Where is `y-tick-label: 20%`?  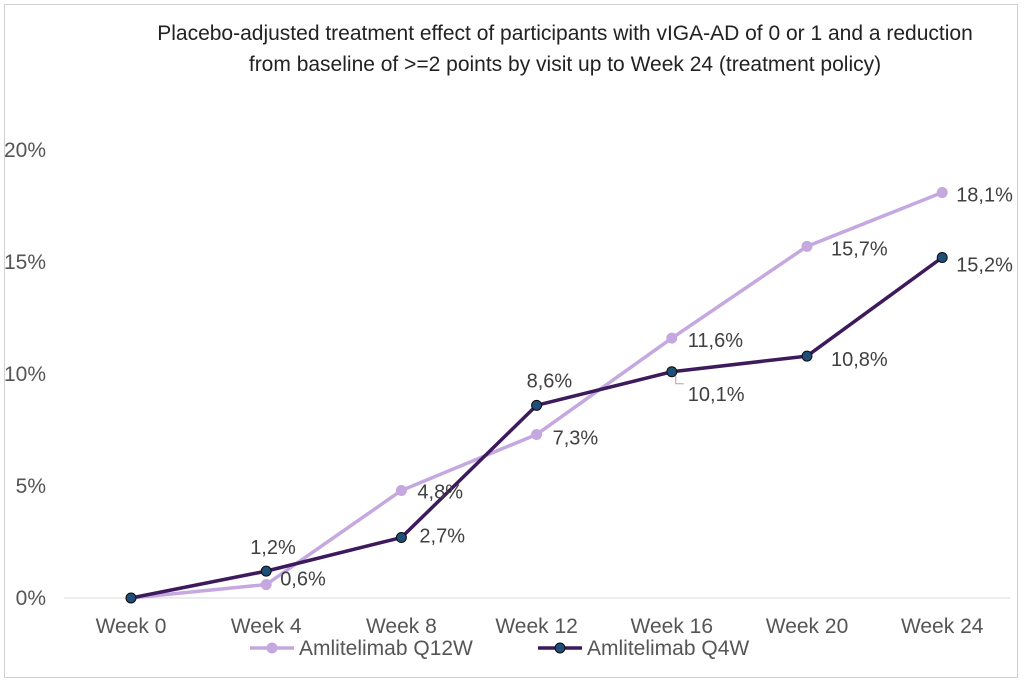 y-tick-label: 20% is located at coordinates (25, 150).